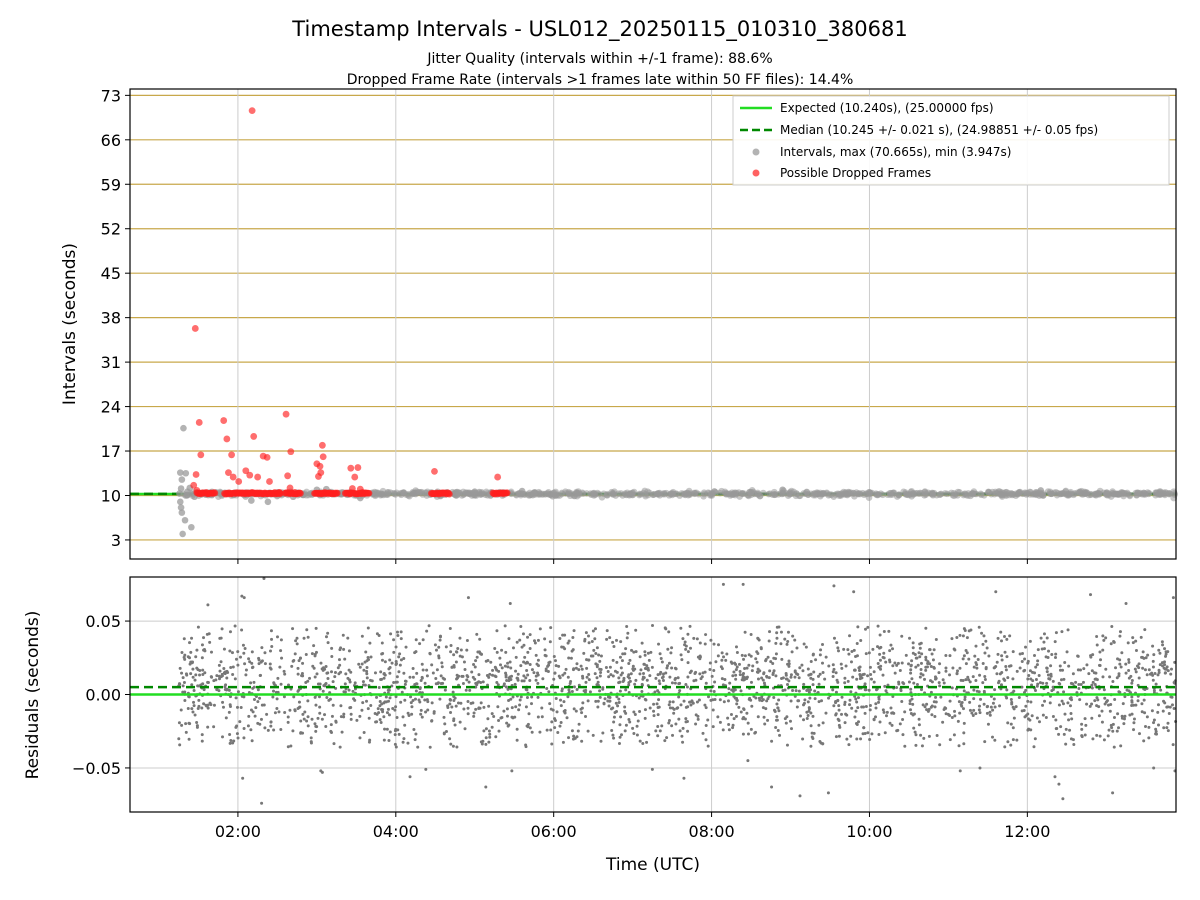  Describe the element at coordinates (632, 561) in the screenshot. I see `intervals-x-ticks` at that location.